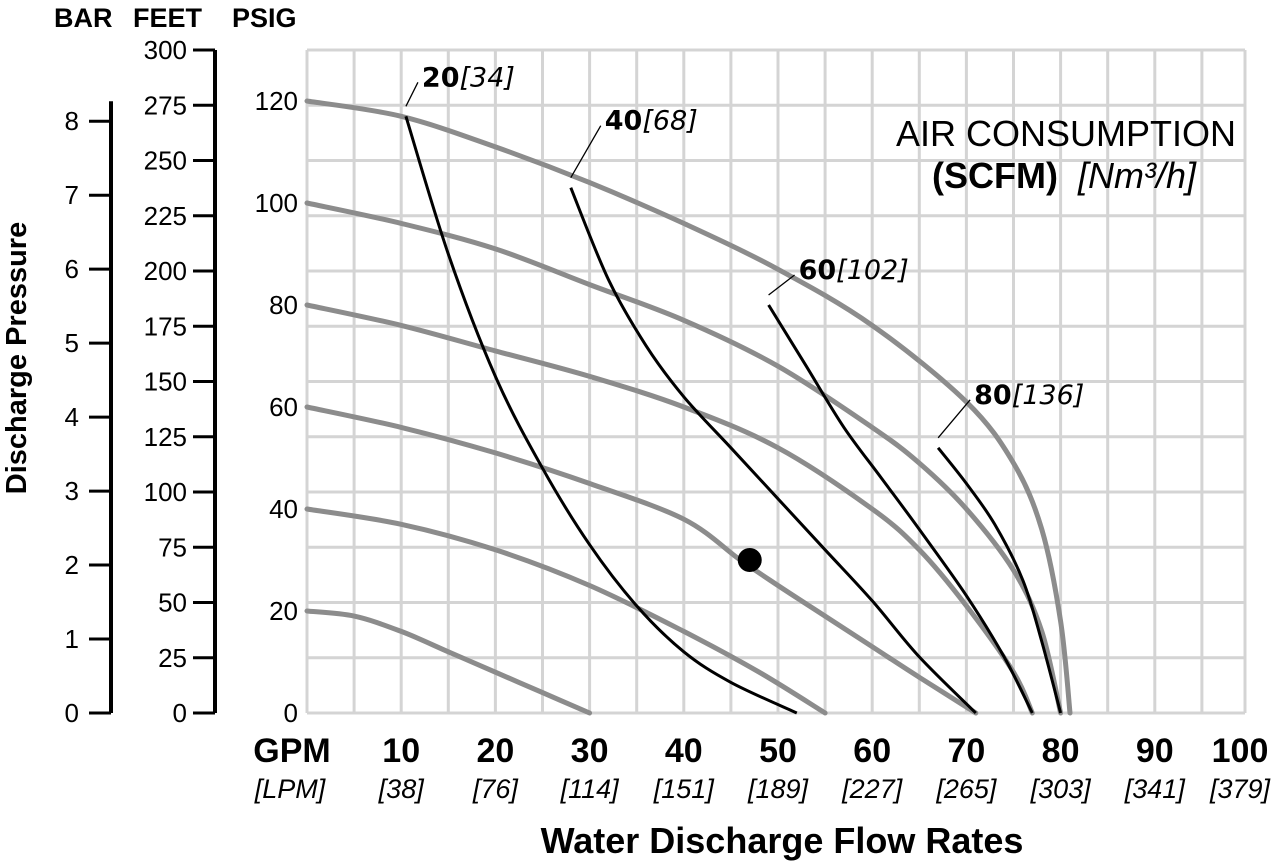 The image size is (1280, 864). I want to click on psig-tick-label: 80, so click(283, 305).